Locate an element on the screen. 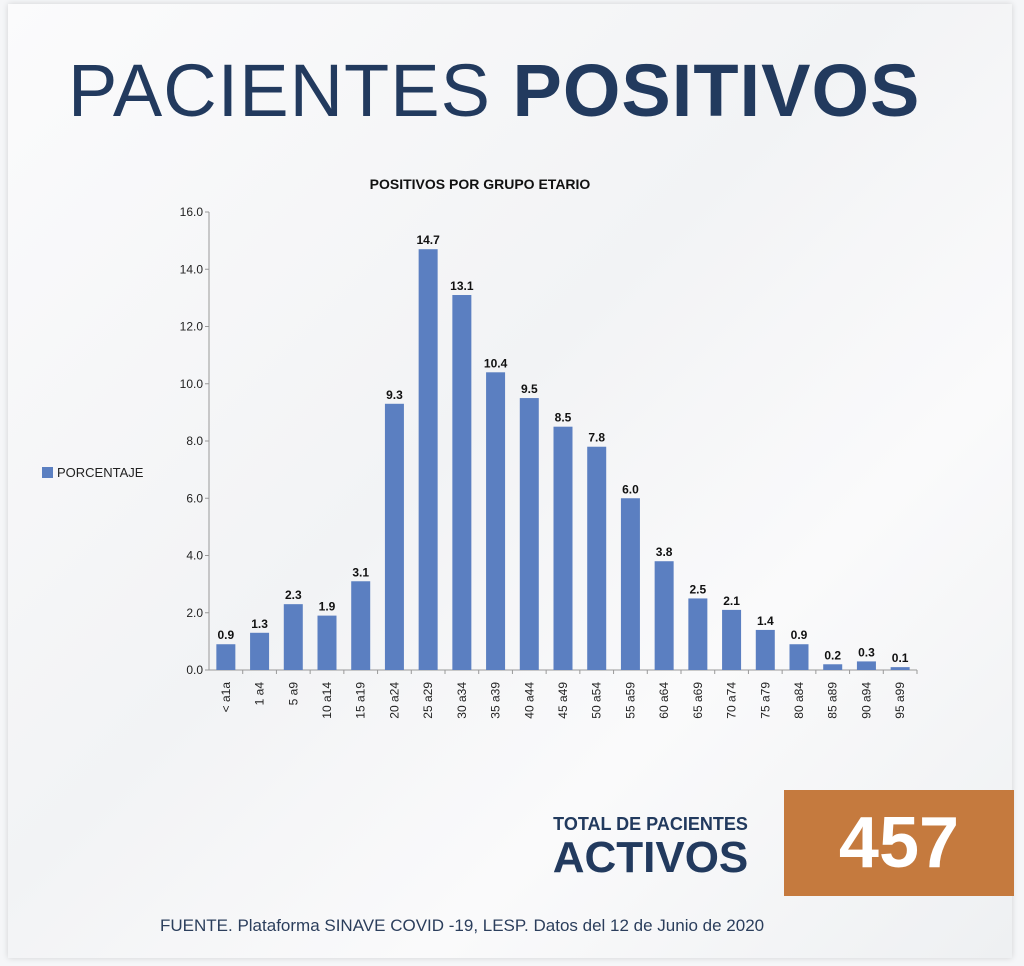  bar-value-label: 2.5 is located at coordinates (698, 589).